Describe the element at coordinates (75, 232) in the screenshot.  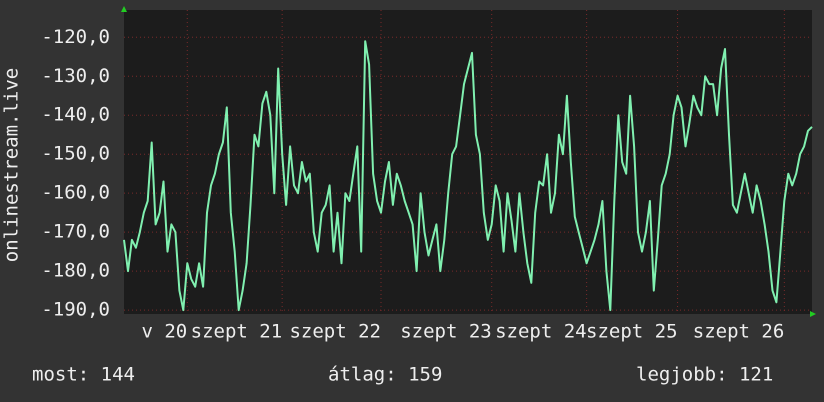
I see `y-tick-label: -170,0` at that location.